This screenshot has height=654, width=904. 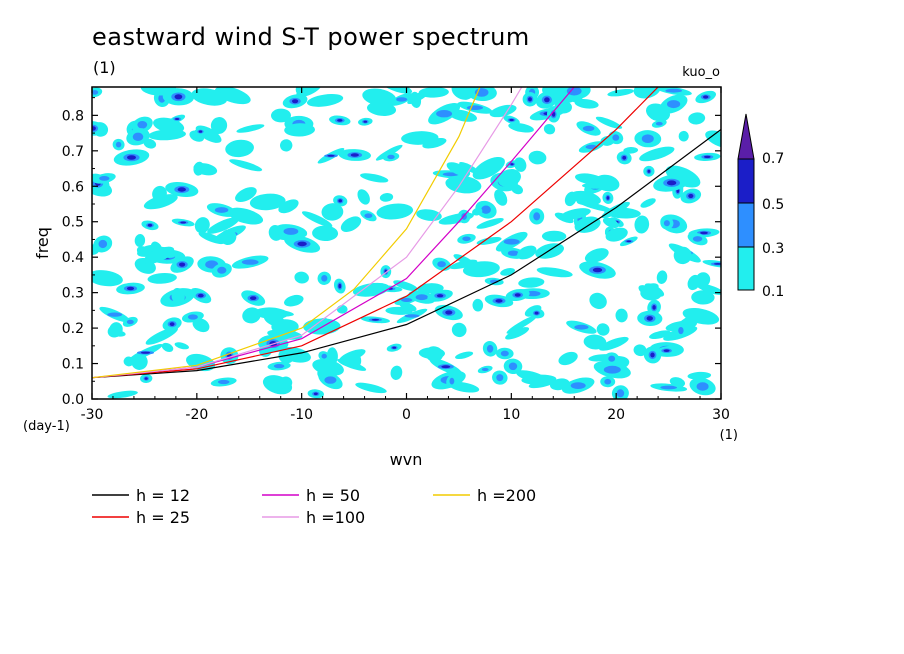 I want to click on run-label: kuo_o, so click(x=701, y=72).